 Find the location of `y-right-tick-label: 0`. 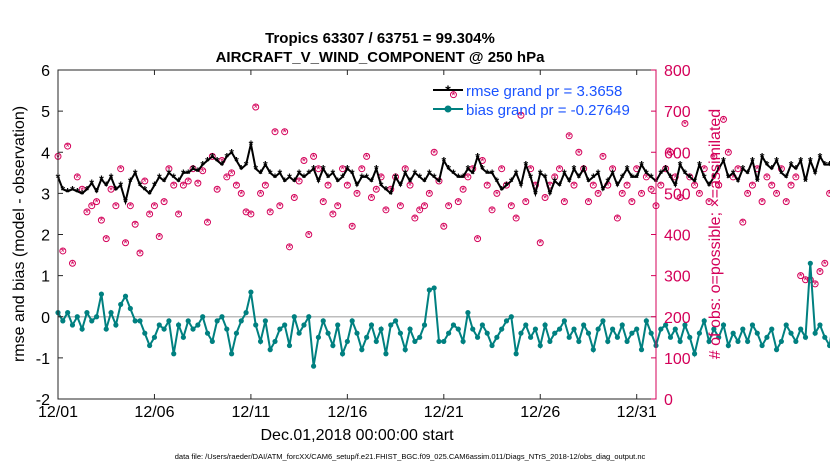

y-right-tick-label: 0 is located at coordinates (668, 400).